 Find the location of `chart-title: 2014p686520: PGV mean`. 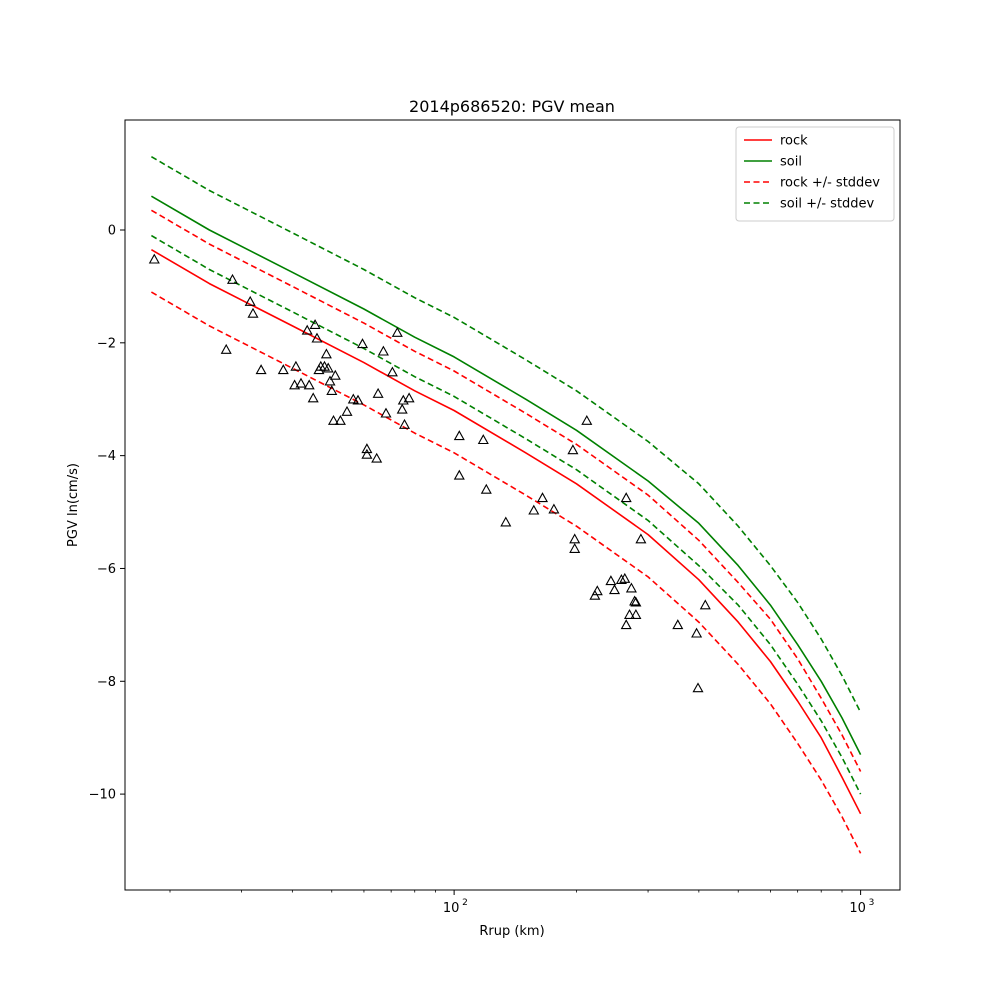

chart-title: 2014p686520: PGV mean is located at coordinates (512, 106).